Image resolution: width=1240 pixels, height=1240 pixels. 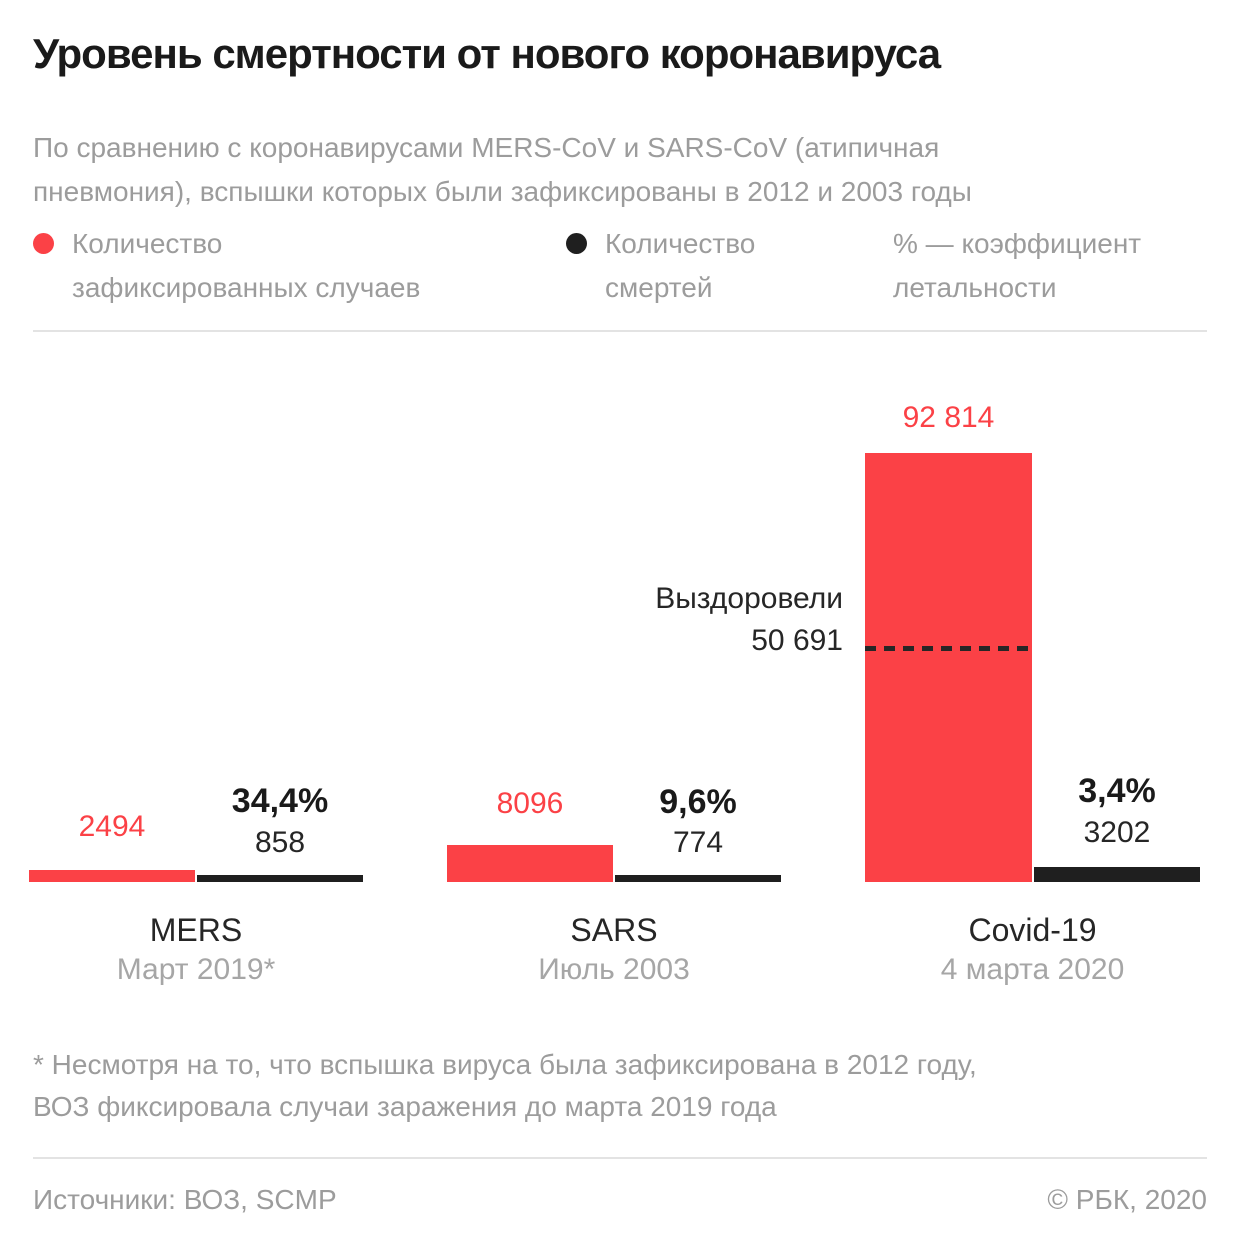 What do you see at coordinates (530, 863) in the screenshot?
I see `bar-sars-cases` at bounding box center [530, 863].